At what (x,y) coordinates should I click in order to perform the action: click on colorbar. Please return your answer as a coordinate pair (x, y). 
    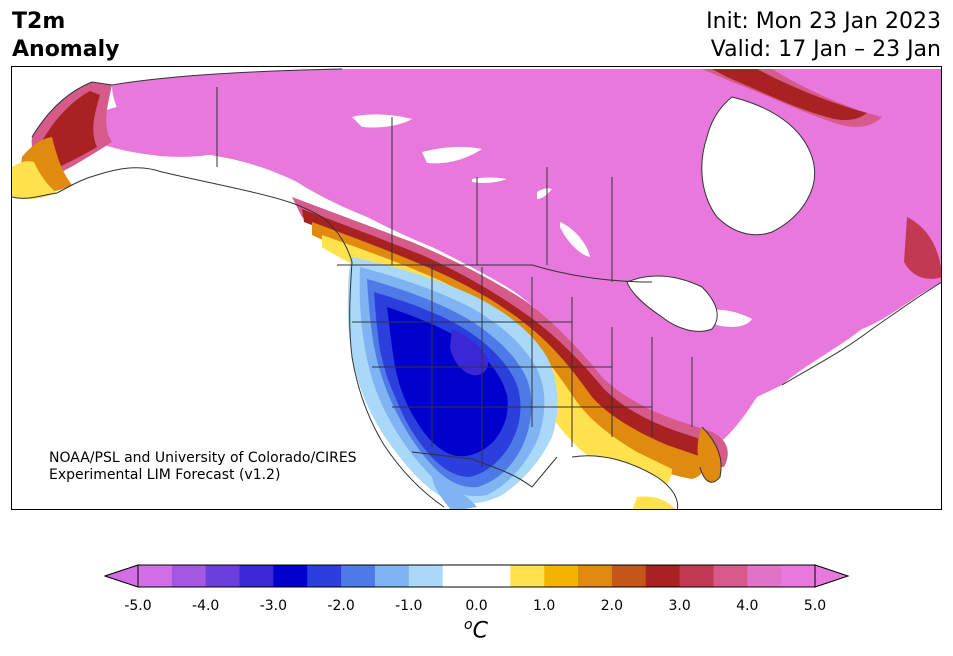
    Looking at the image, I should click on (477, 576).